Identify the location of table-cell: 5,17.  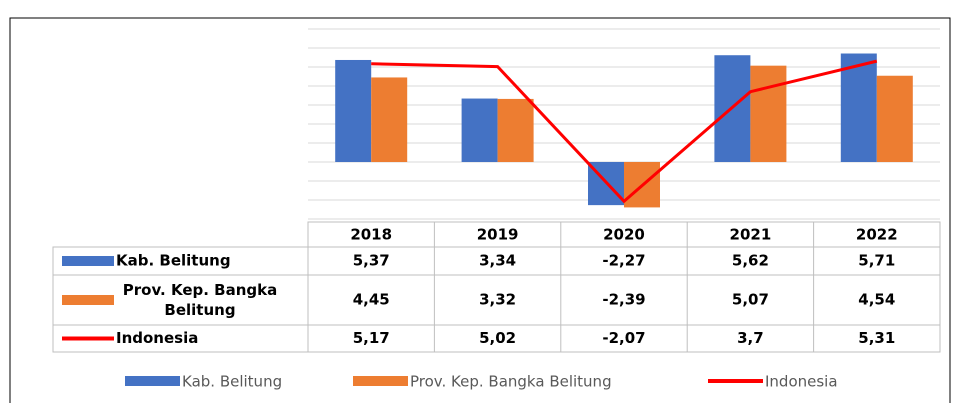
(371, 338).